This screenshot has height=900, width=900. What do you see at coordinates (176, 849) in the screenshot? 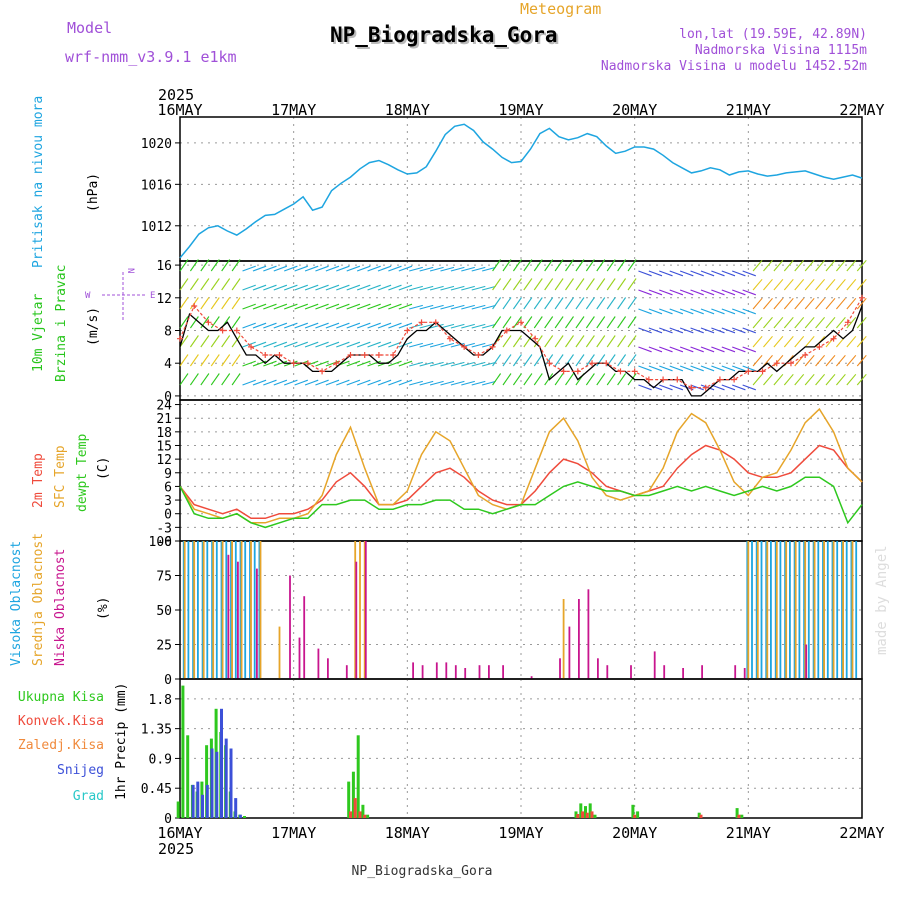
I see `year-bottom: 2025` at bounding box center [176, 849].